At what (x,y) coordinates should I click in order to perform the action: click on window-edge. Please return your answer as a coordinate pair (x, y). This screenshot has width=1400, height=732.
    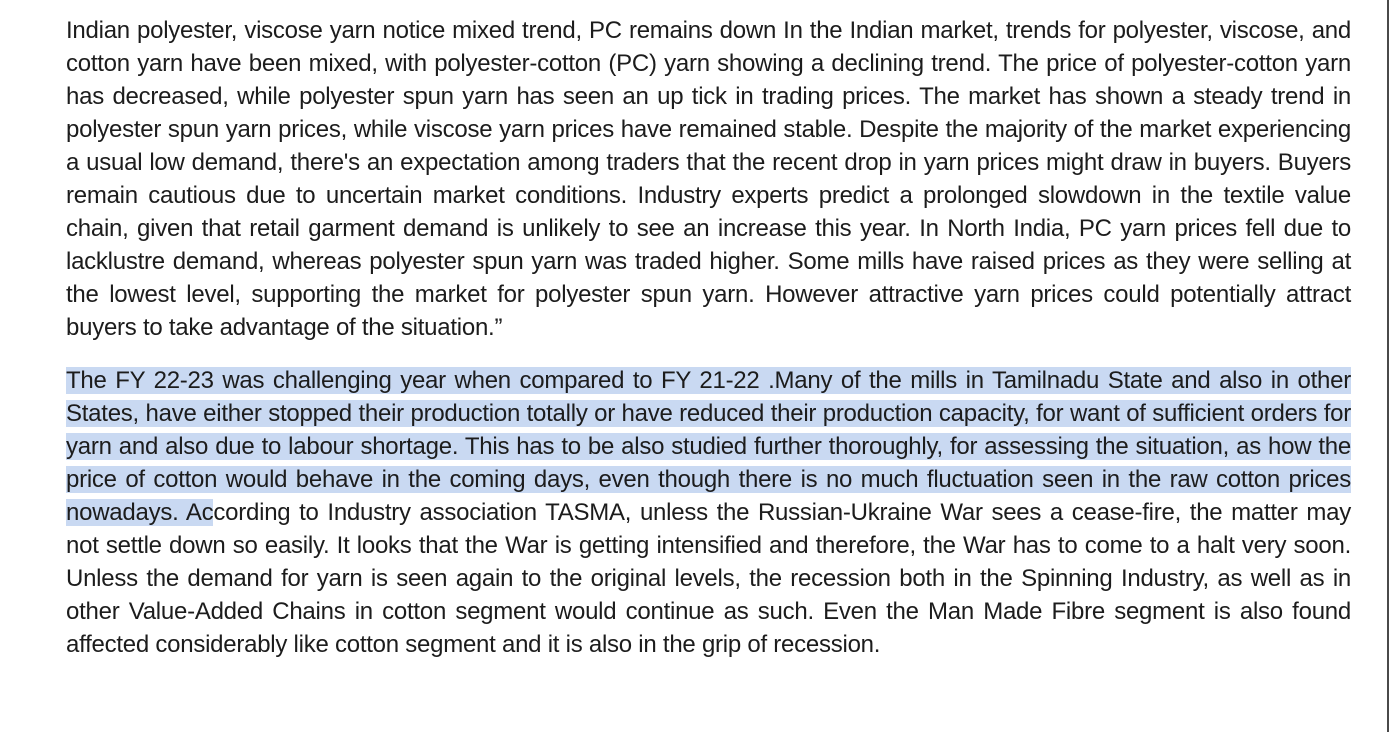
    Looking at the image, I should click on (1388, 366).